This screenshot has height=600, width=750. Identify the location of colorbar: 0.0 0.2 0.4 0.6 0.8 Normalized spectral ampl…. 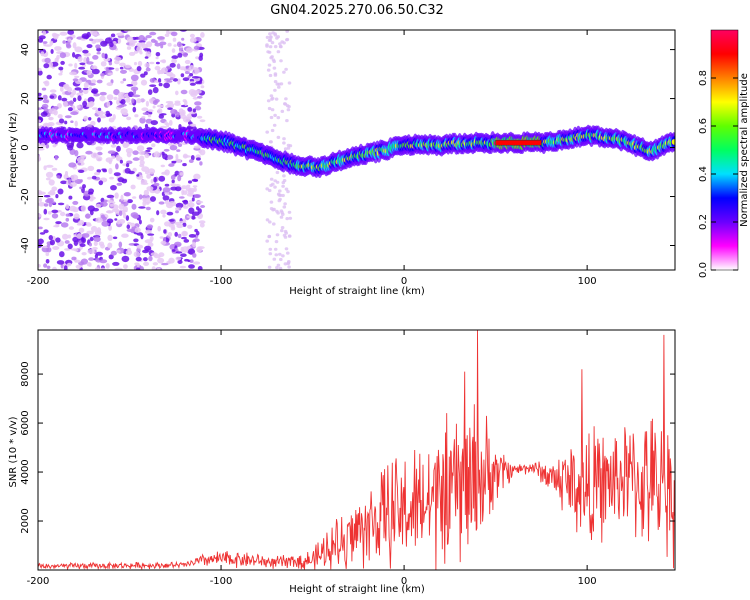
(724, 153).